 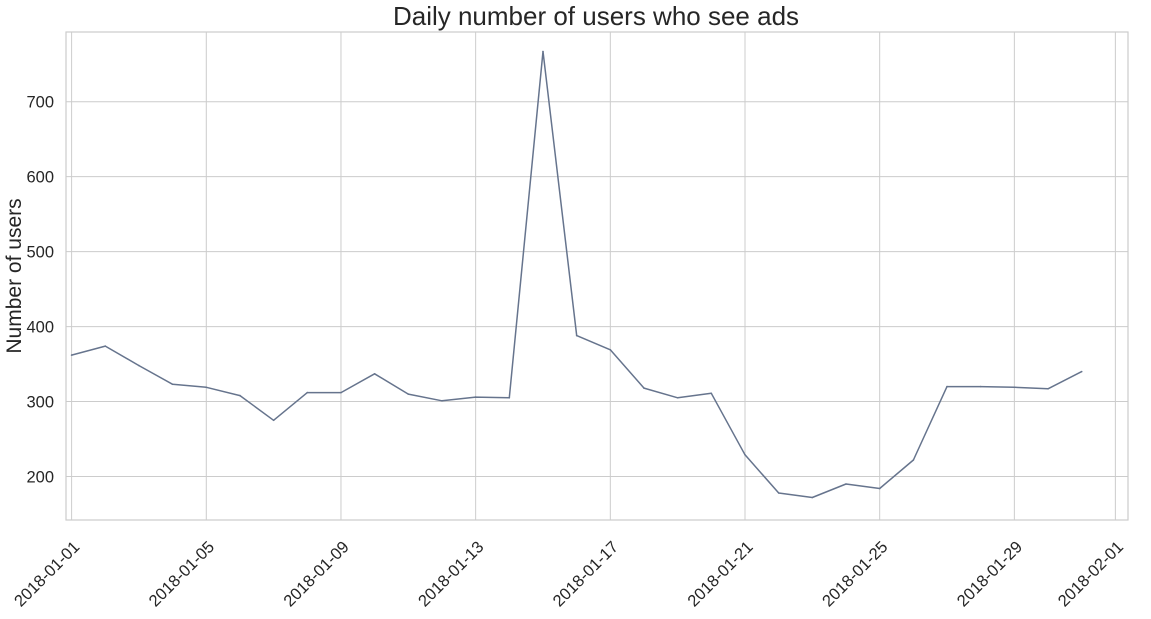 What do you see at coordinates (14, 275) in the screenshot?
I see `y-axis-label: Number of users` at bounding box center [14, 275].